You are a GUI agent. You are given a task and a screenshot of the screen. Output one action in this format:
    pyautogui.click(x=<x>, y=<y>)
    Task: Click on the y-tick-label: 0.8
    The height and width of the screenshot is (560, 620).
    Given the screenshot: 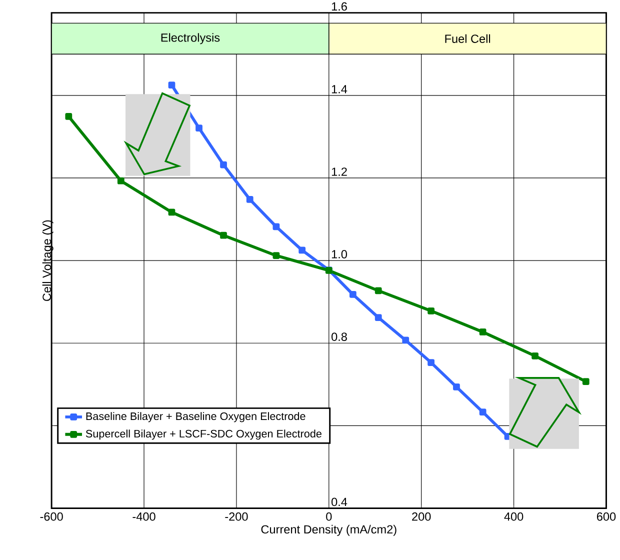 What is the action you would take?
    pyautogui.click(x=339, y=337)
    